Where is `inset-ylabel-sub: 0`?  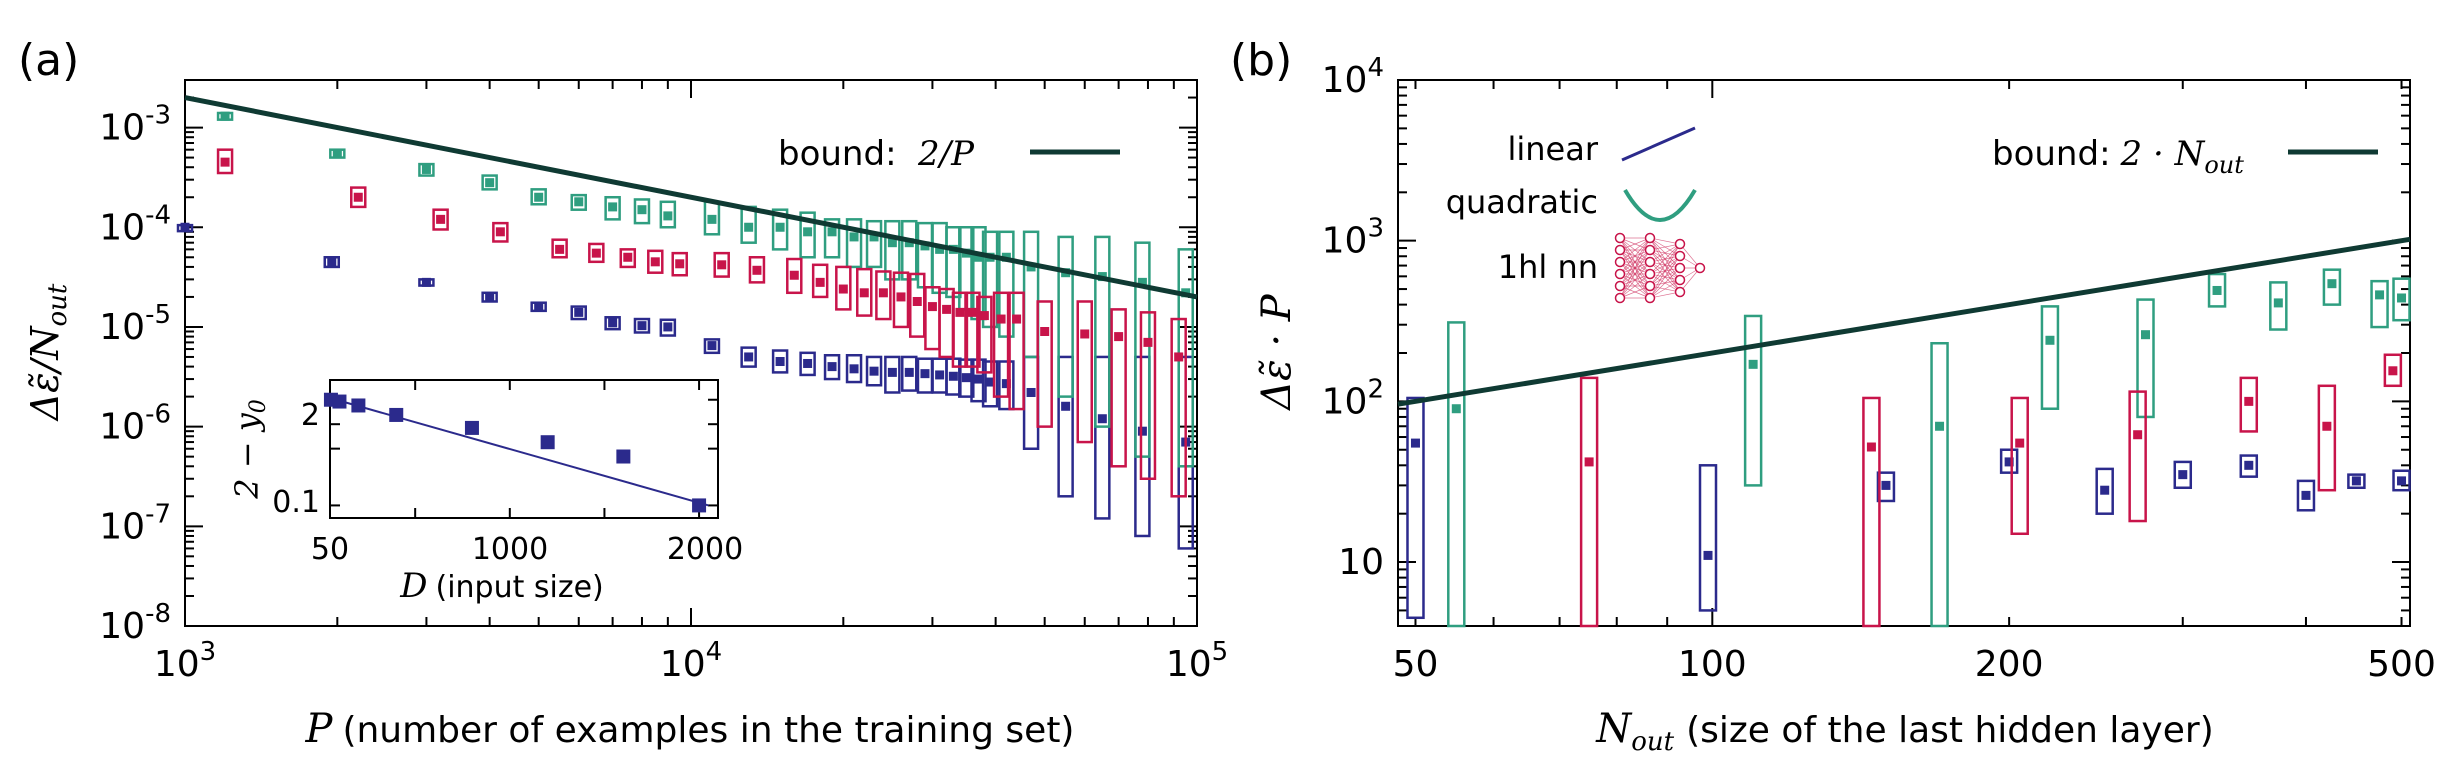 inset-ylabel-sub: 0 is located at coordinates (258, 406).